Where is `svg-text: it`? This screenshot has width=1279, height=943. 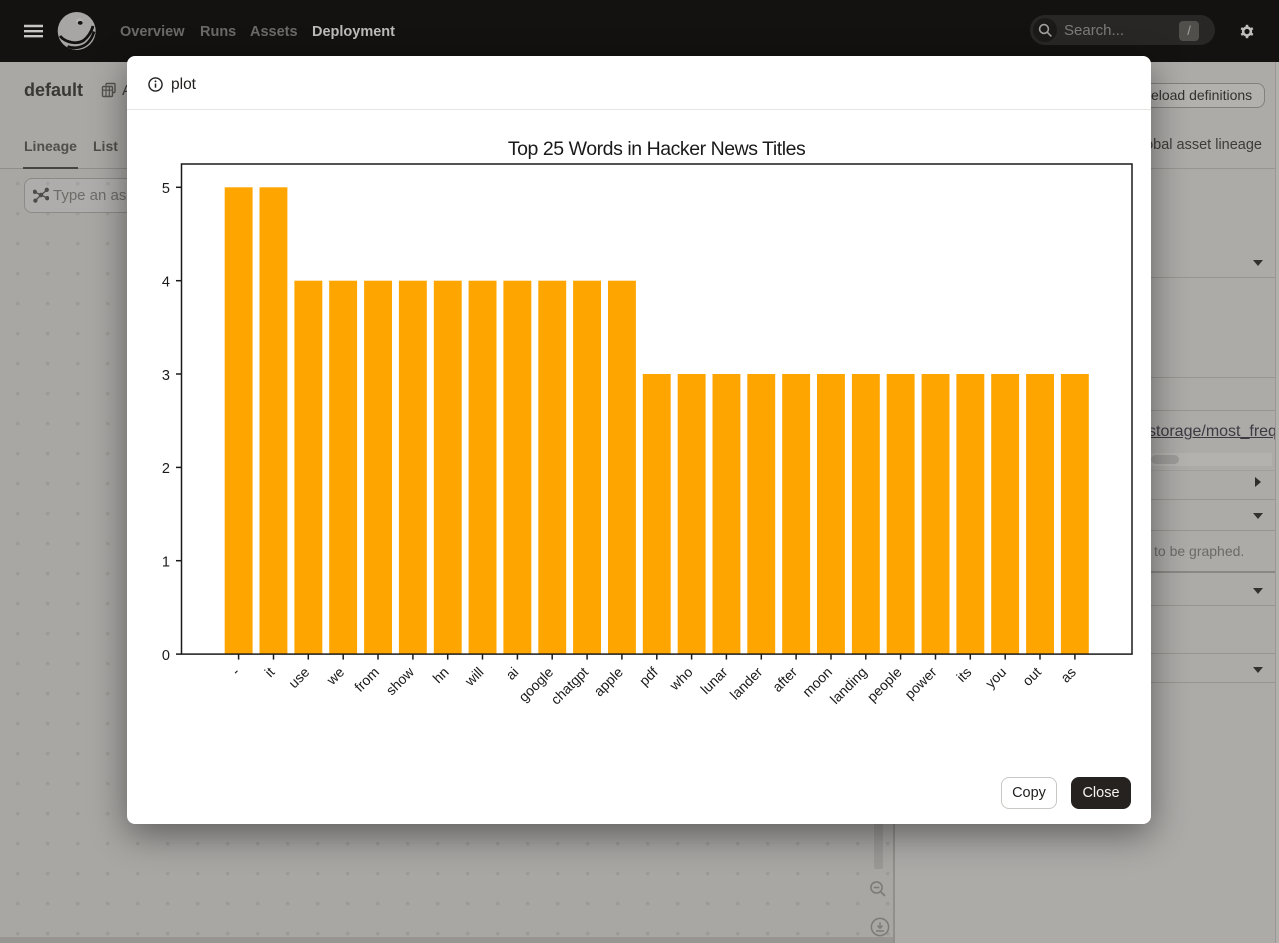
svg-text: it is located at coordinates (269, 672).